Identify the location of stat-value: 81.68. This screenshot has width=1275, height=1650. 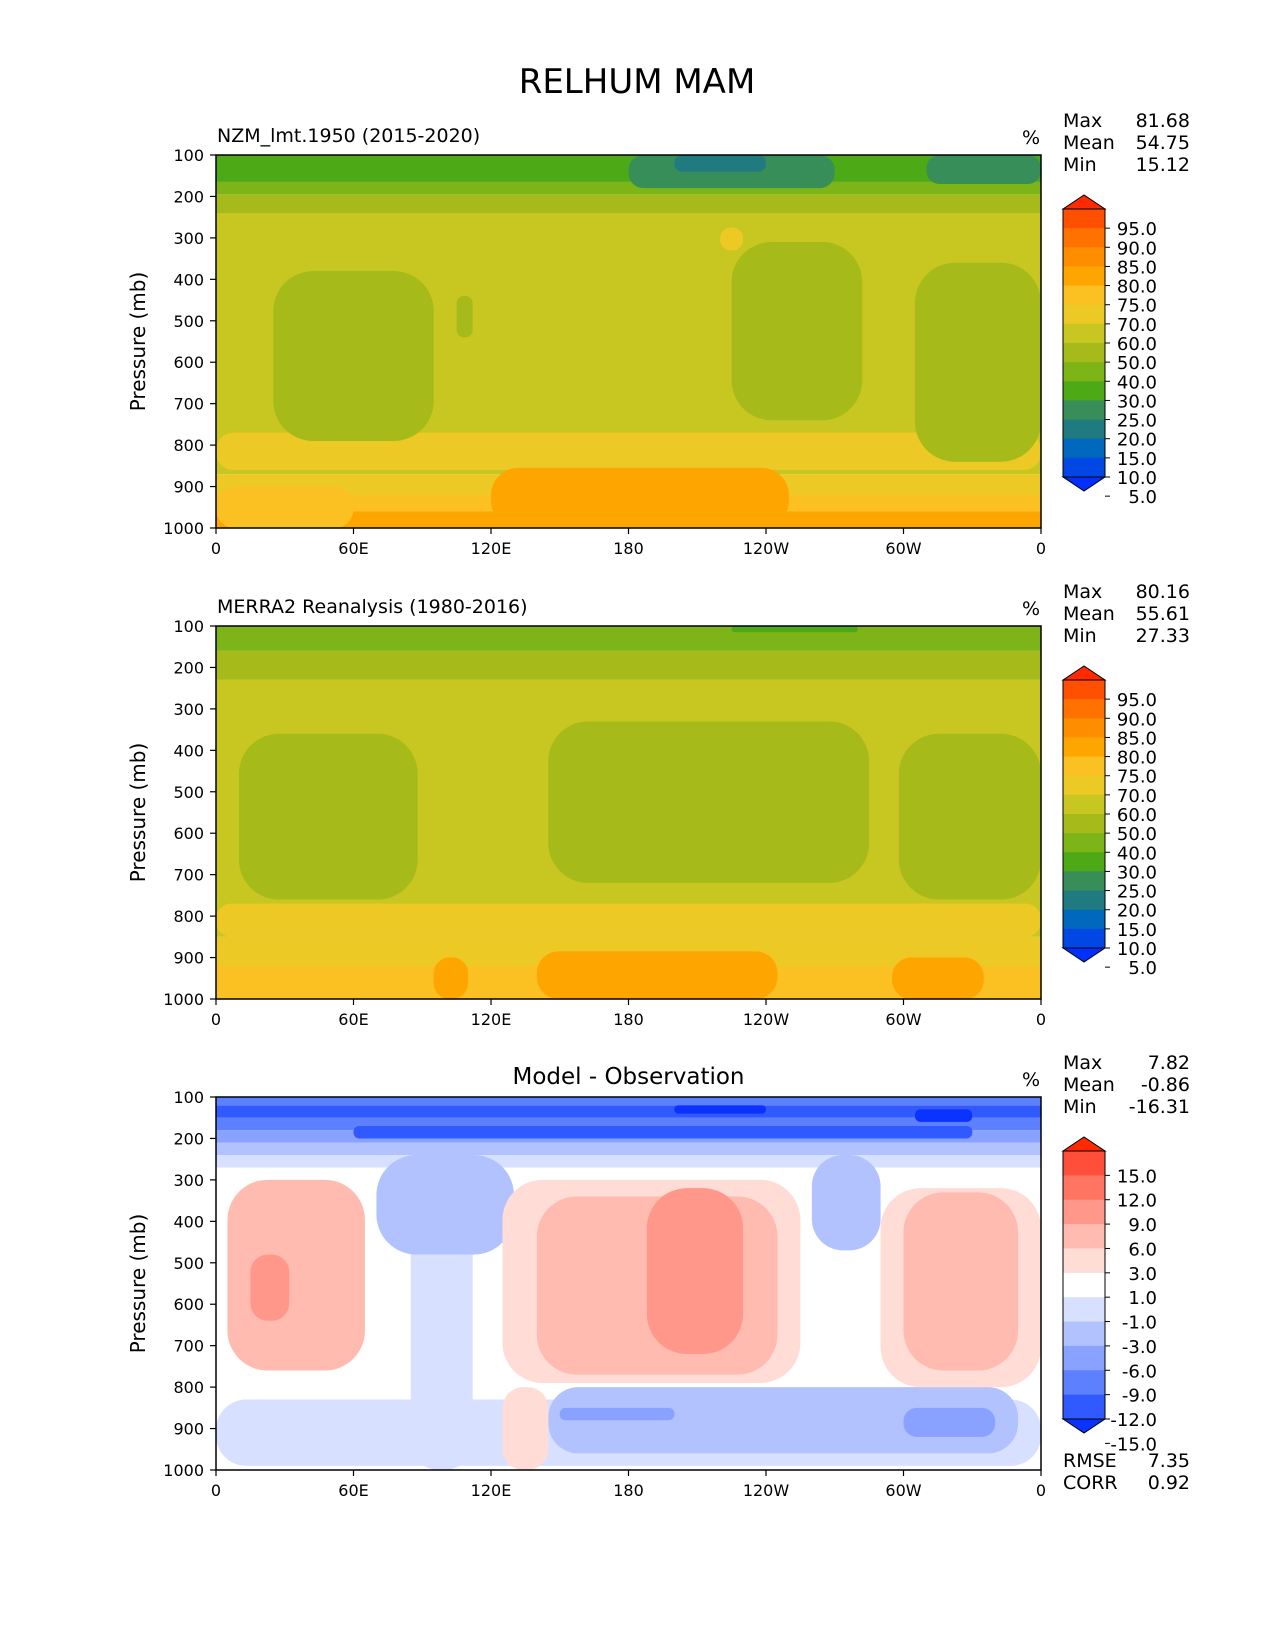
(1163, 121).